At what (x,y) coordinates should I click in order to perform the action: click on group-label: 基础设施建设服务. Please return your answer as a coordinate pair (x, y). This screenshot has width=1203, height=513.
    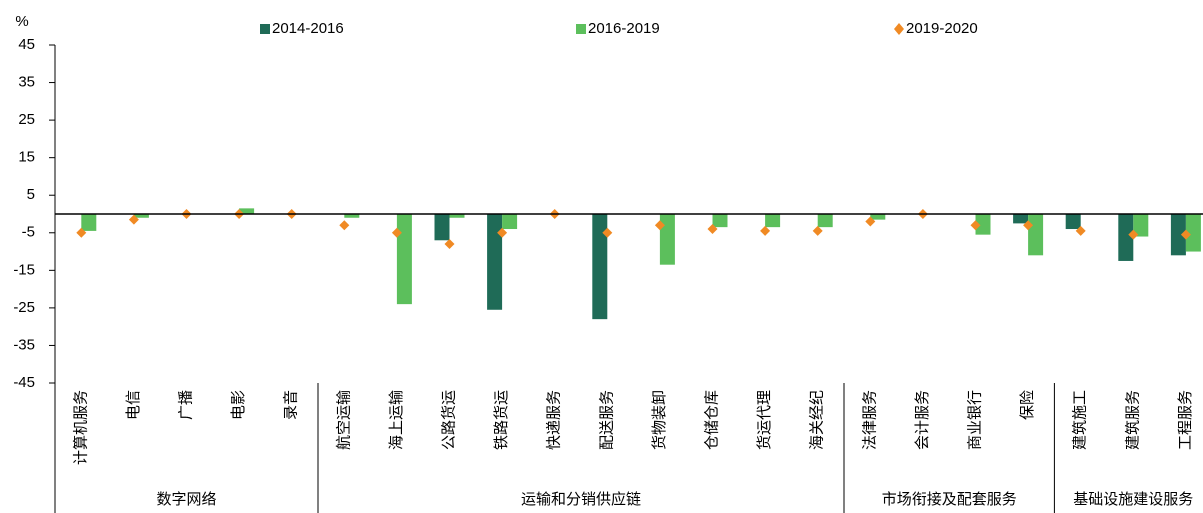
    Looking at the image, I should click on (1133, 499).